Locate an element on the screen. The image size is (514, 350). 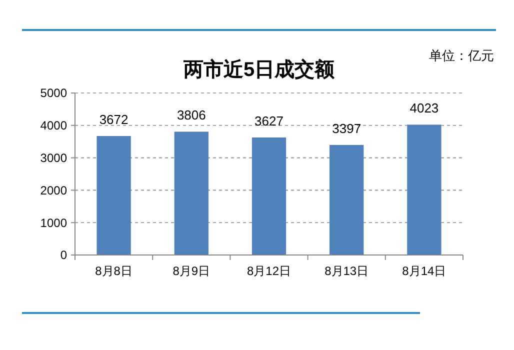
data-label: 3672 is located at coordinates (113, 120).